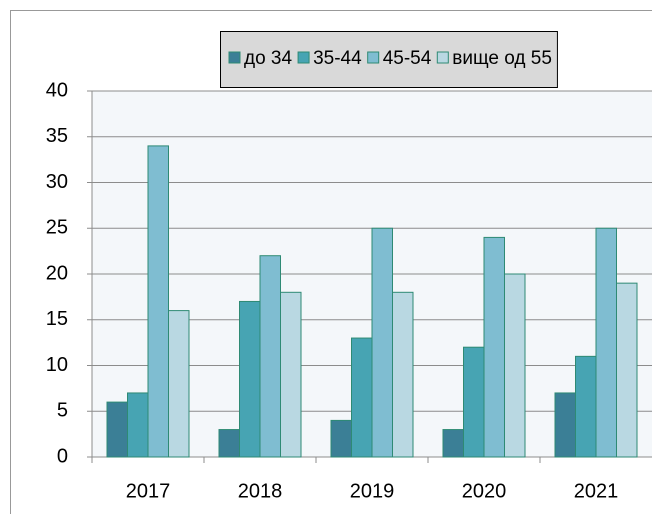 This screenshot has width=652, height=514. I want to click on legend-label: вище од 55, so click(502, 58).